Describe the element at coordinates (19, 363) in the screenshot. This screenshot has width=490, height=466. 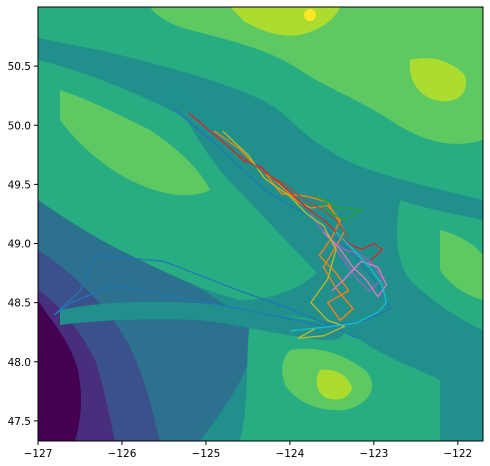
I see `y-tick-label: 48.0` at that location.